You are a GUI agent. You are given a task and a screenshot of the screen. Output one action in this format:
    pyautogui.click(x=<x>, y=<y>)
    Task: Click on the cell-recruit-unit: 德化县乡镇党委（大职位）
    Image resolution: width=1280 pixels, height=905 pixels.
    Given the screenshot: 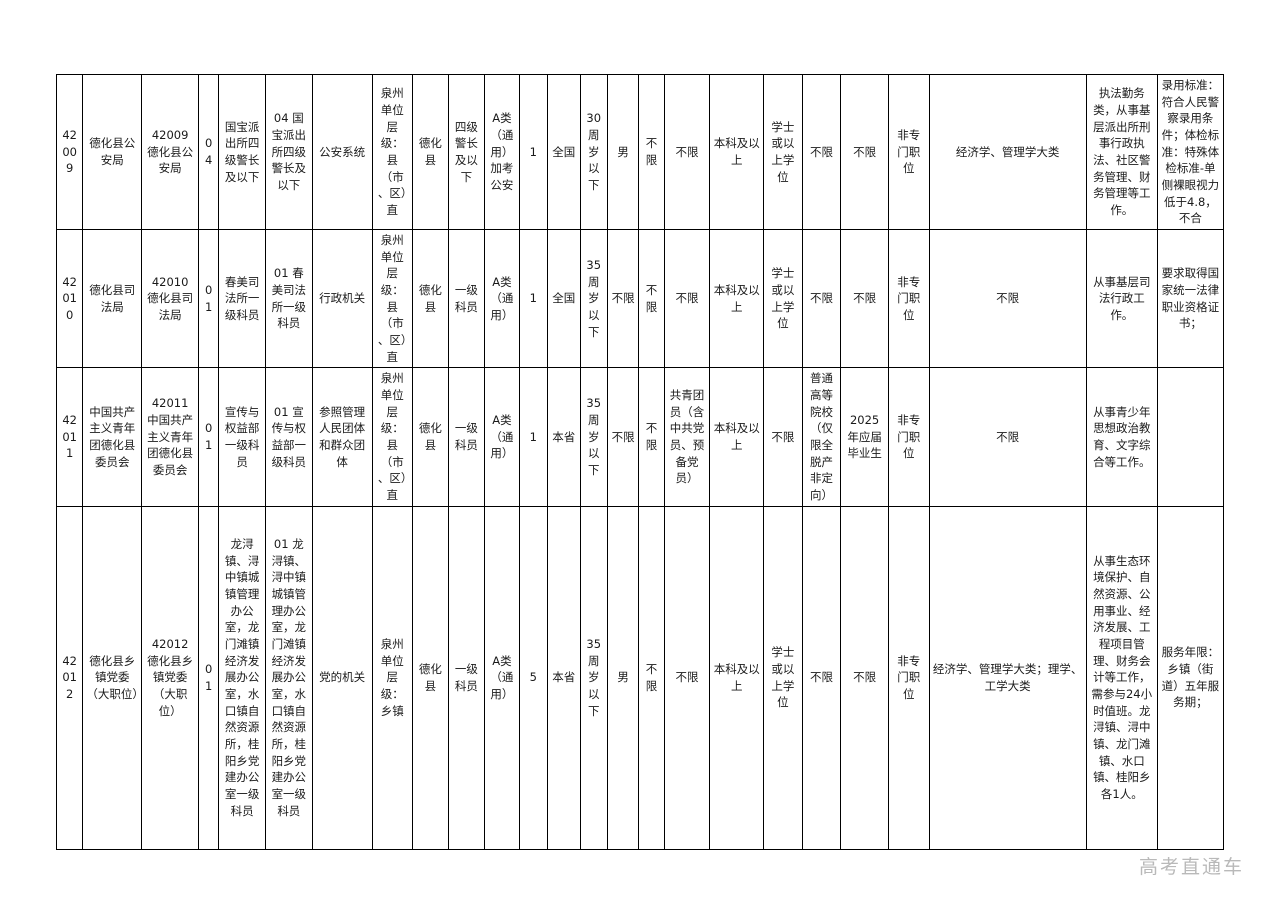 What is the action you would take?
    pyautogui.click(x=113, y=677)
    